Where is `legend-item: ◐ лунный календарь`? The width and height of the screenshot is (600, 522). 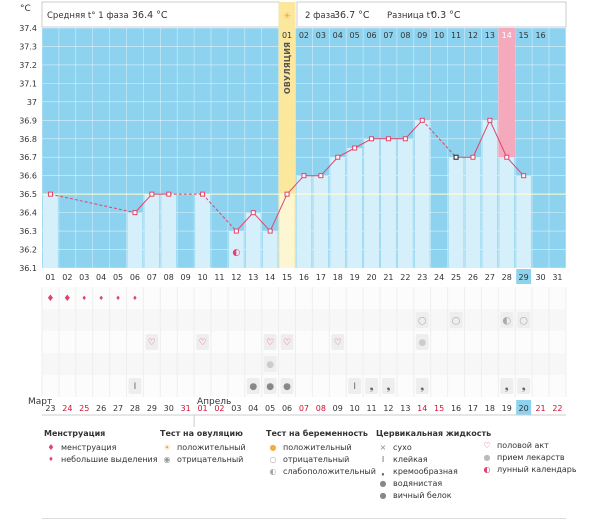
legend-item: ◐ лунный календарь is located at coordinates (528, 470).